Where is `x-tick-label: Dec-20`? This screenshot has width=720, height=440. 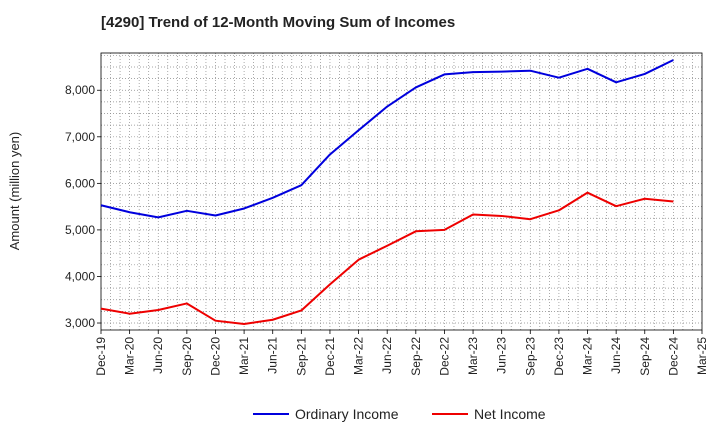
x-tick-label: Dec-20 is located at coordinates (215, 356).